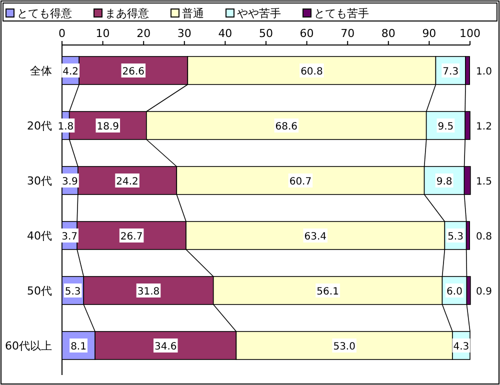 This screenshot has width=500, height=385. Describe the element at coordinates (62, 33) in the screenshot. I see `x-tick-label: 0` at that location.